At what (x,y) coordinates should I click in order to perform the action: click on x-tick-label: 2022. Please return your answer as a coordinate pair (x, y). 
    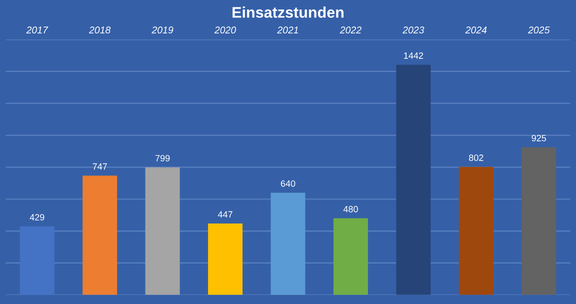
    Looking at the image, I should click on (351, 30).